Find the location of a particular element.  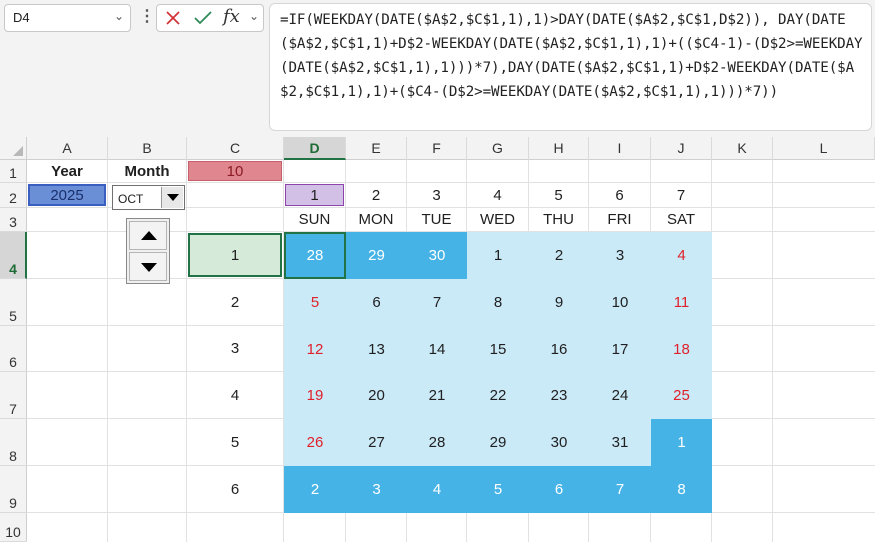

week-spinner is located at coordinates (148, 251).